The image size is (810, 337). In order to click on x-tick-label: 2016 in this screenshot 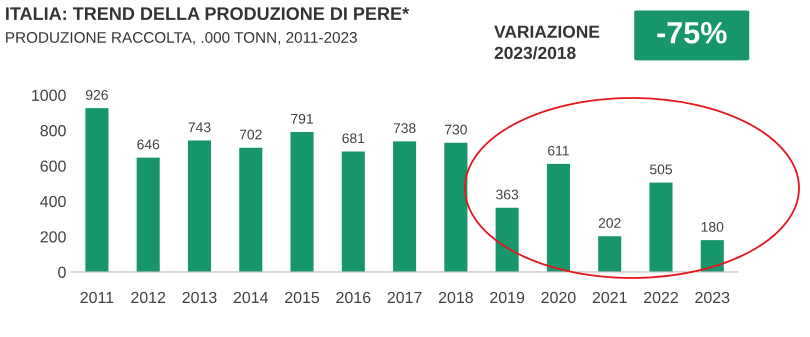, I will do `click(353, 298)`.